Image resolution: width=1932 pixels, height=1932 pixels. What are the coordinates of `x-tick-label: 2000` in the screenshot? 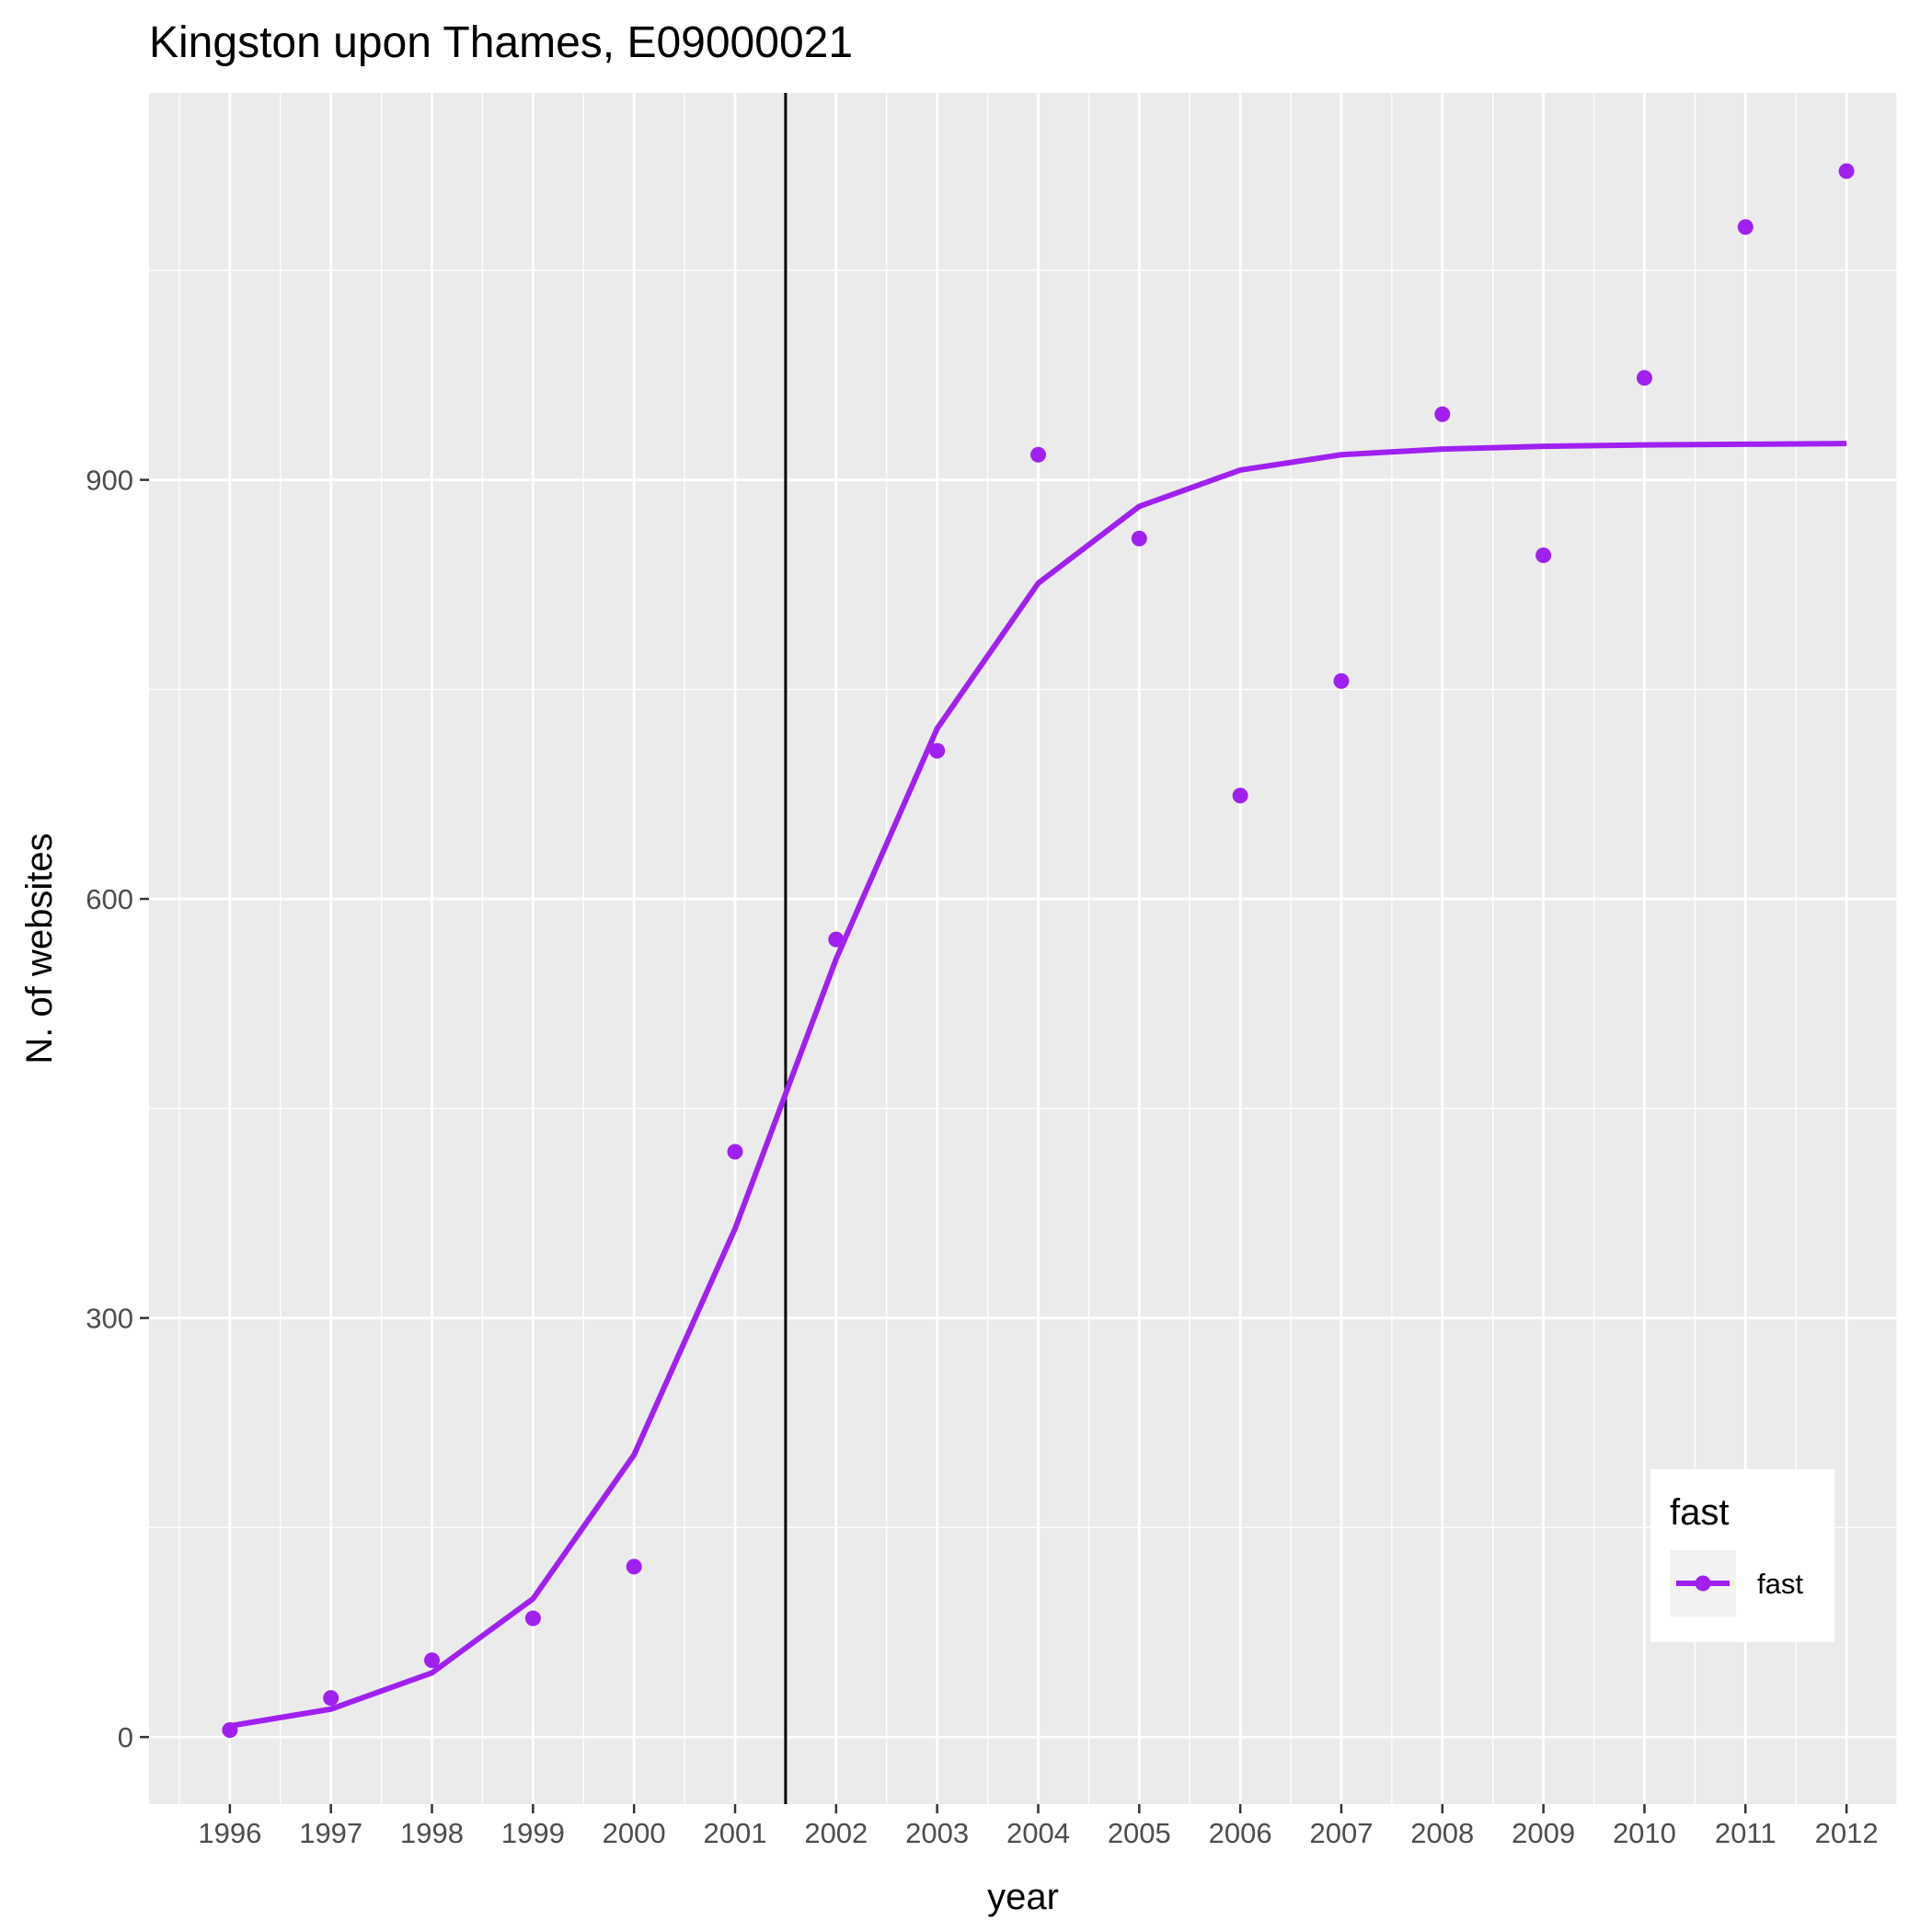 It's located at (634, 1833).